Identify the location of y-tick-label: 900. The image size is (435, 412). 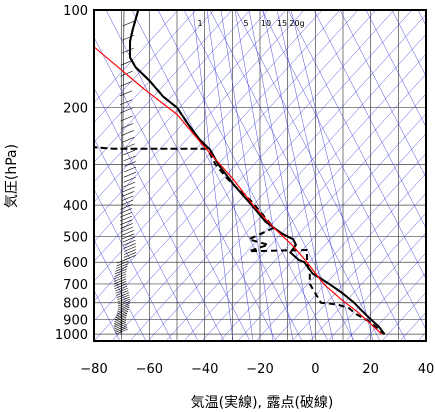
(75, 320).